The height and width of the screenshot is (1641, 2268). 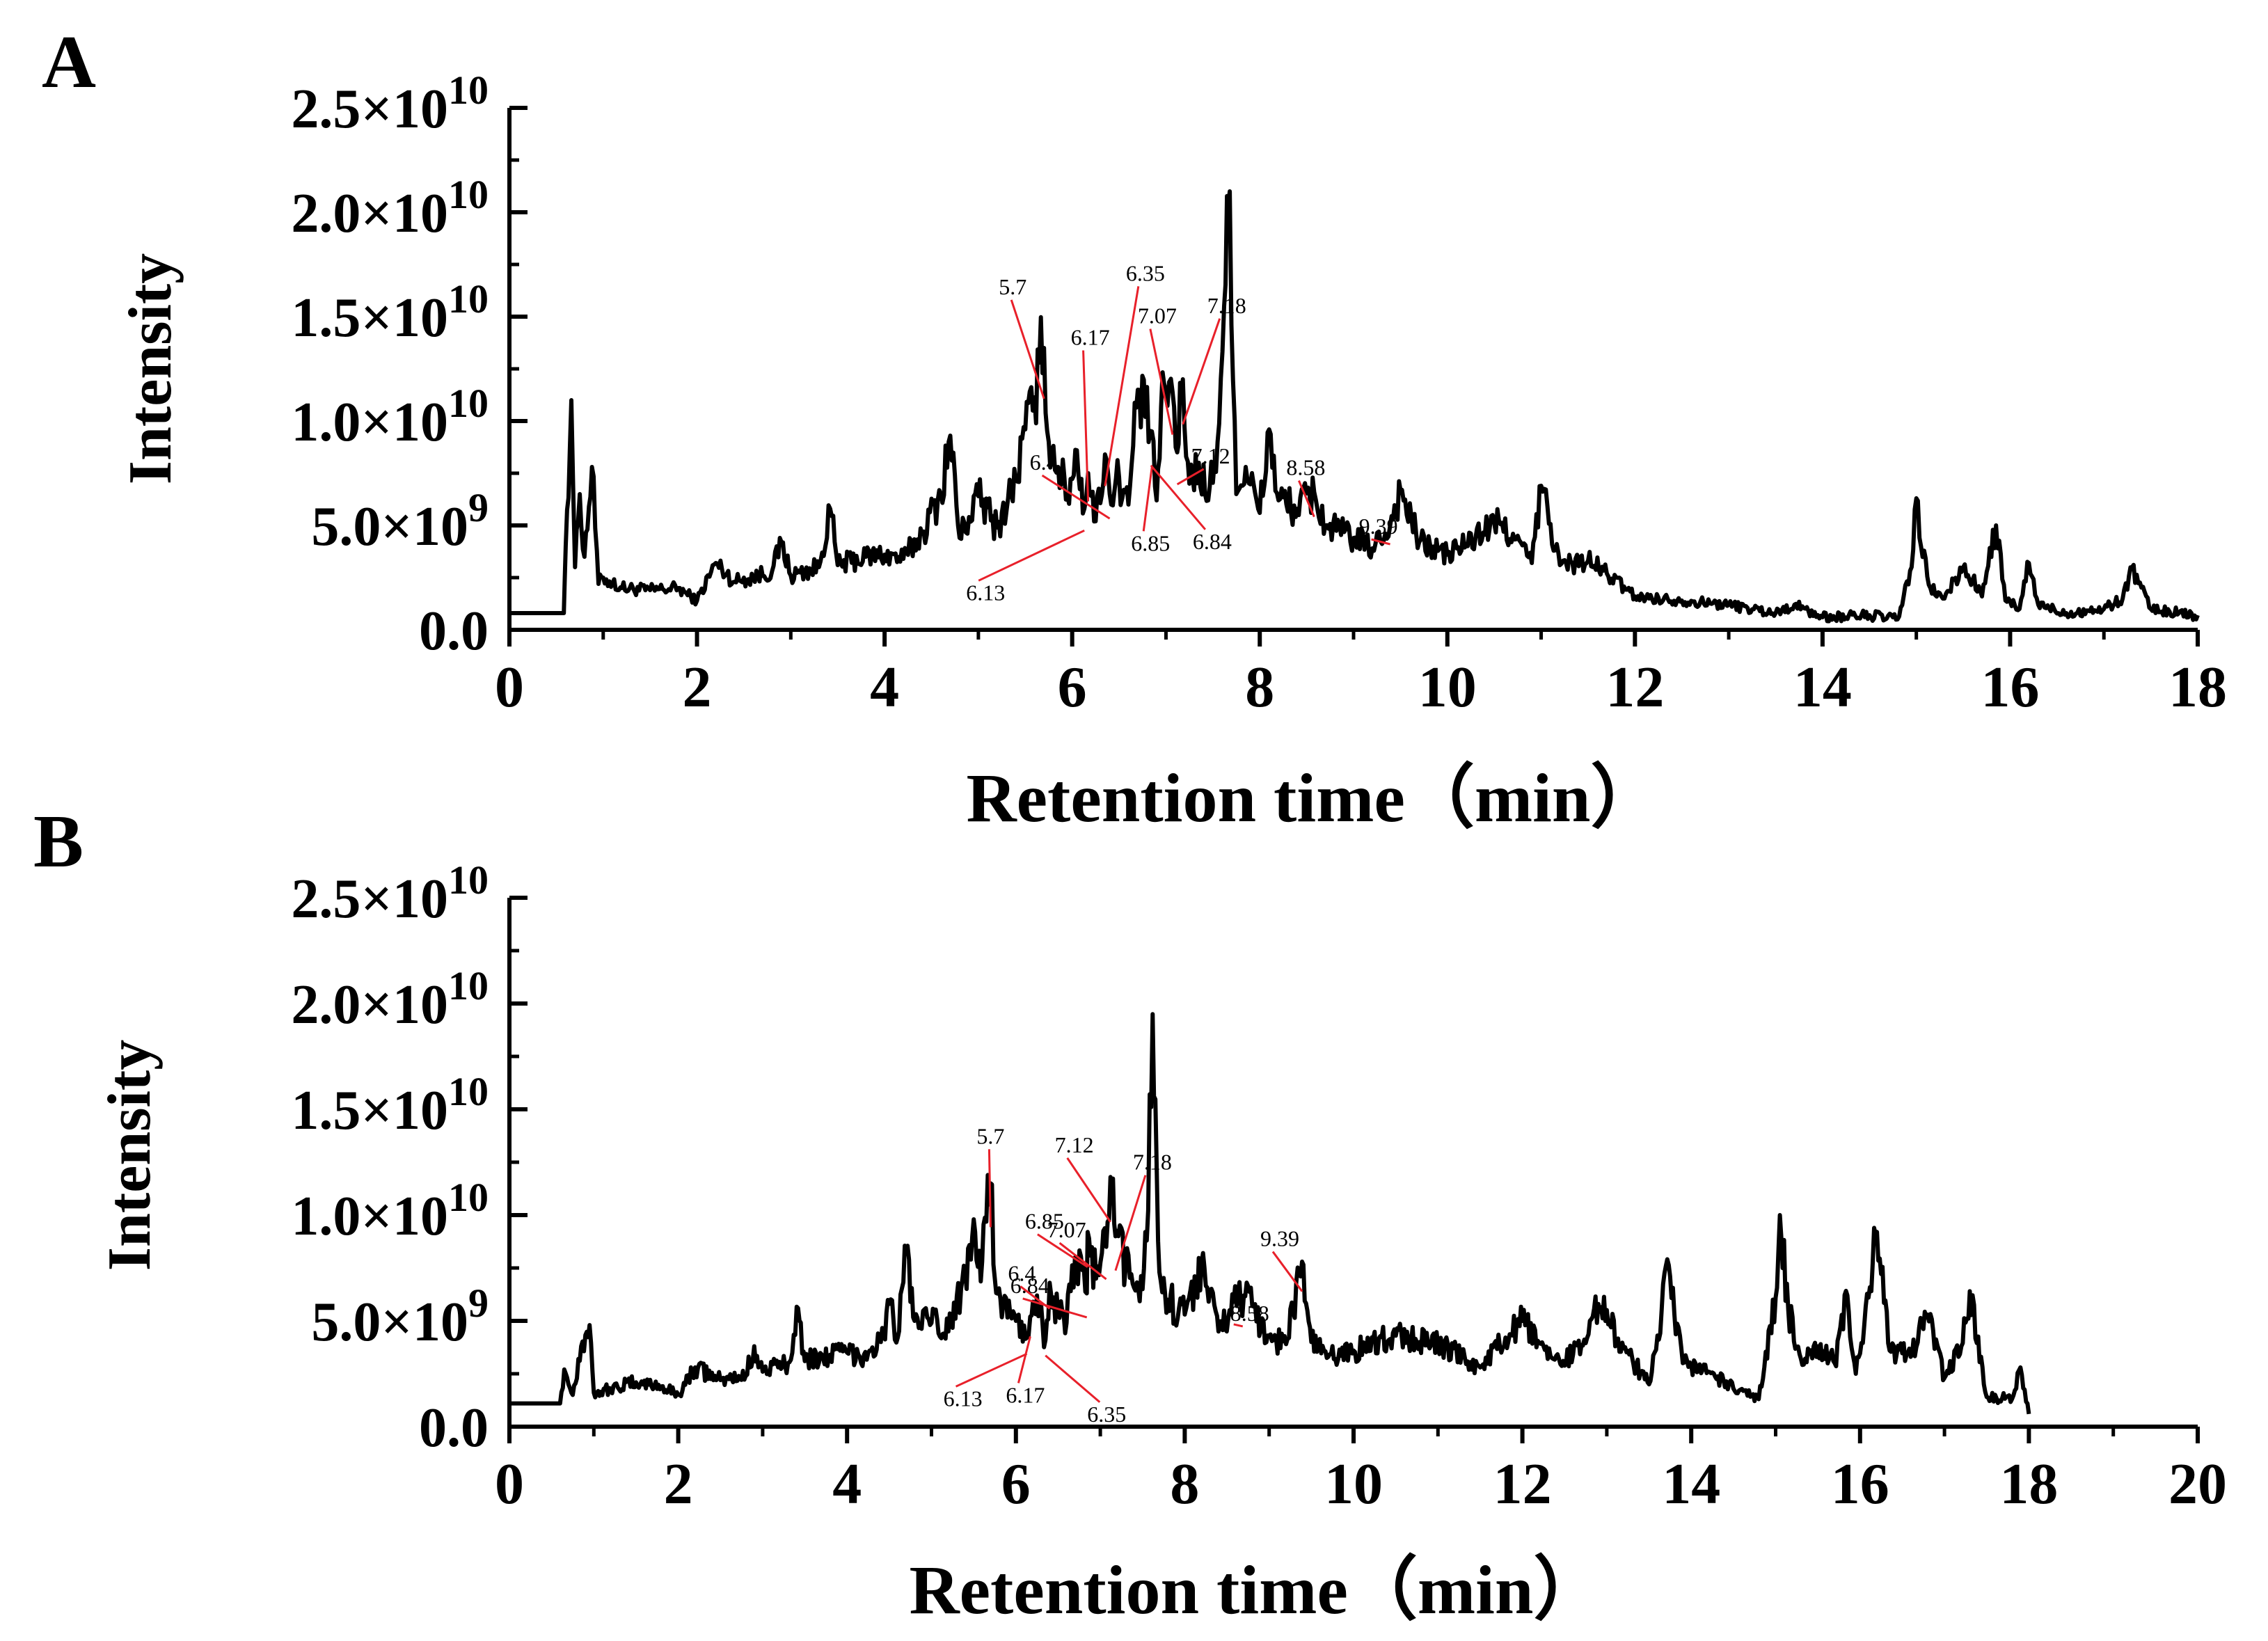 I want to click on panel-a-annotation-label: 5.7, so click(x=1013, y=286).